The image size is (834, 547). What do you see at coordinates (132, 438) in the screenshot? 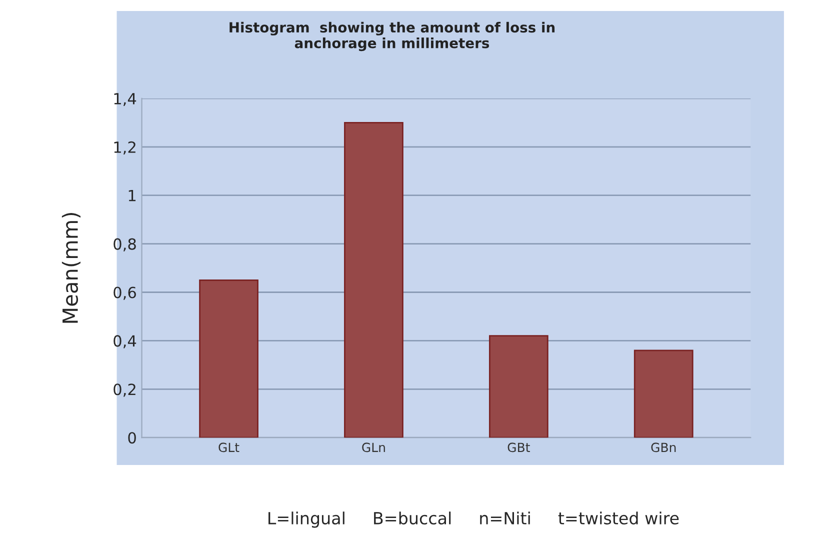
I see `y-tick-label: 0` at bounding box center [132, 438].